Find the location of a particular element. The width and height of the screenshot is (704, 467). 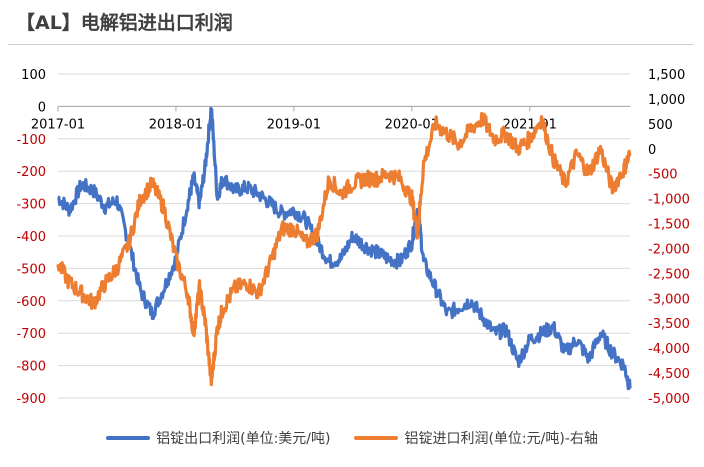

y-right-tick-label: -2,500 is located at coordinates (669, 274).